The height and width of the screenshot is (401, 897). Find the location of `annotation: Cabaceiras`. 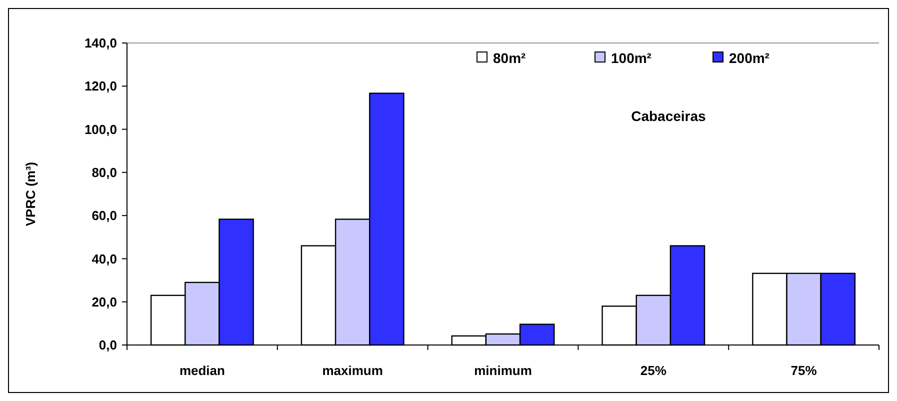

annotation: Cabaceiras is located at coordinates (668, 116).